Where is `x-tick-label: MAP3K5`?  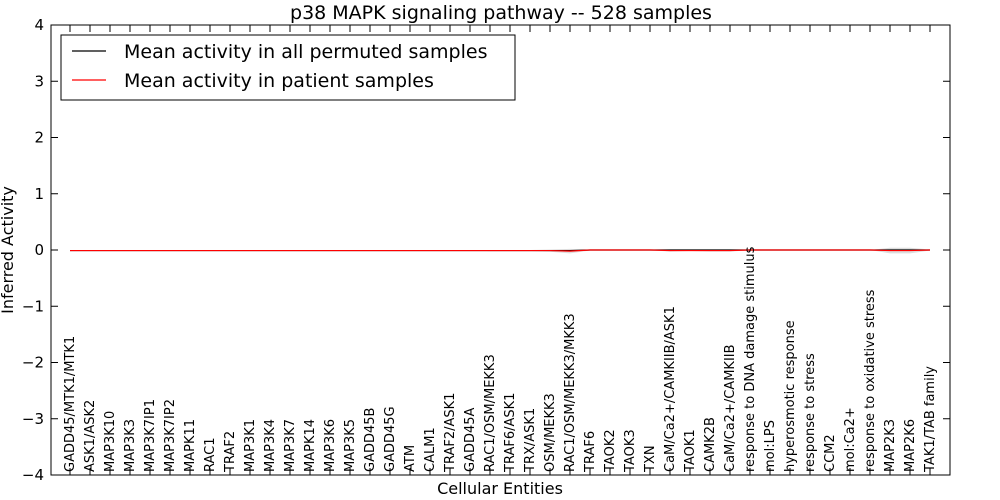 x-tick-label: MAP3K5 is located at coordinates (350, 445).